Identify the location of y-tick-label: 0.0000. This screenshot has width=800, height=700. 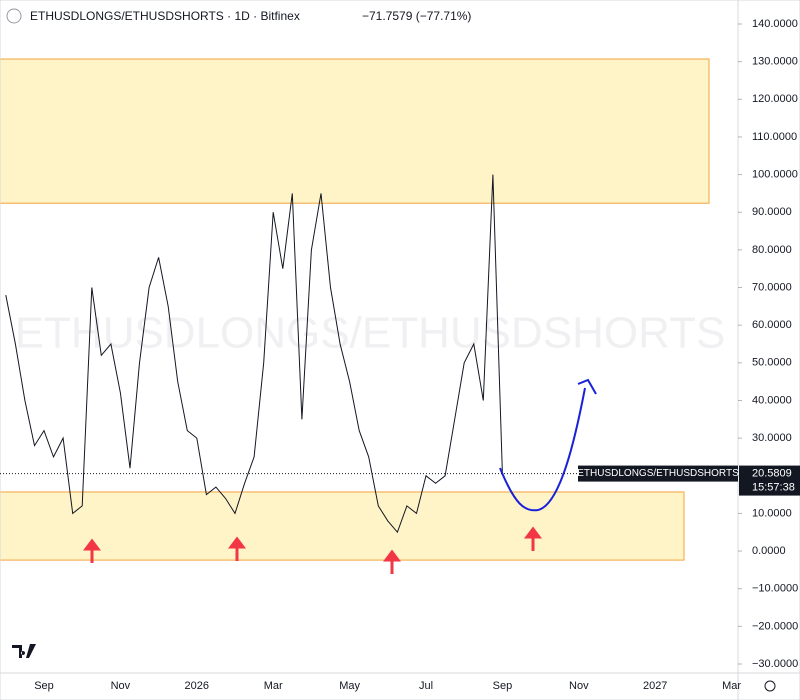
(769, 551).